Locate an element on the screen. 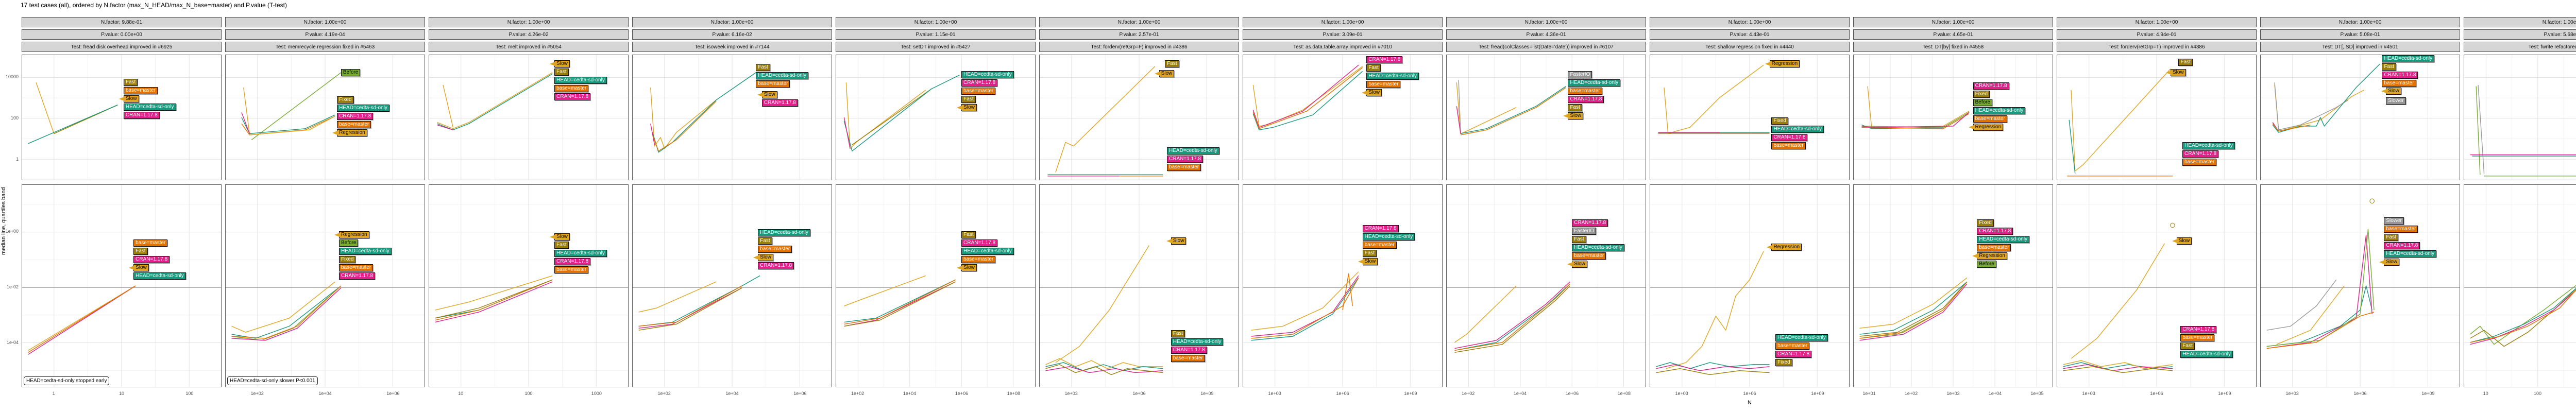  x-tick-row: 1e+03 1e+06 1e+09 is located at coordinates (1139, 394).